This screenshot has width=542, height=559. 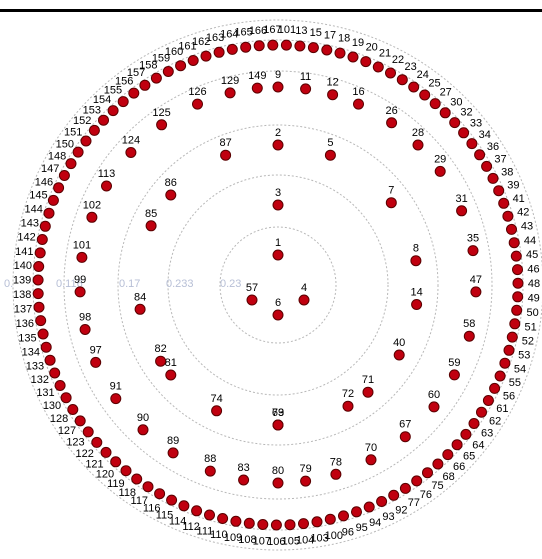 What do you see at coordinates (113, 90) in the screenshot?
I see `node-label-155: 155` at bounding box center [113, 90].